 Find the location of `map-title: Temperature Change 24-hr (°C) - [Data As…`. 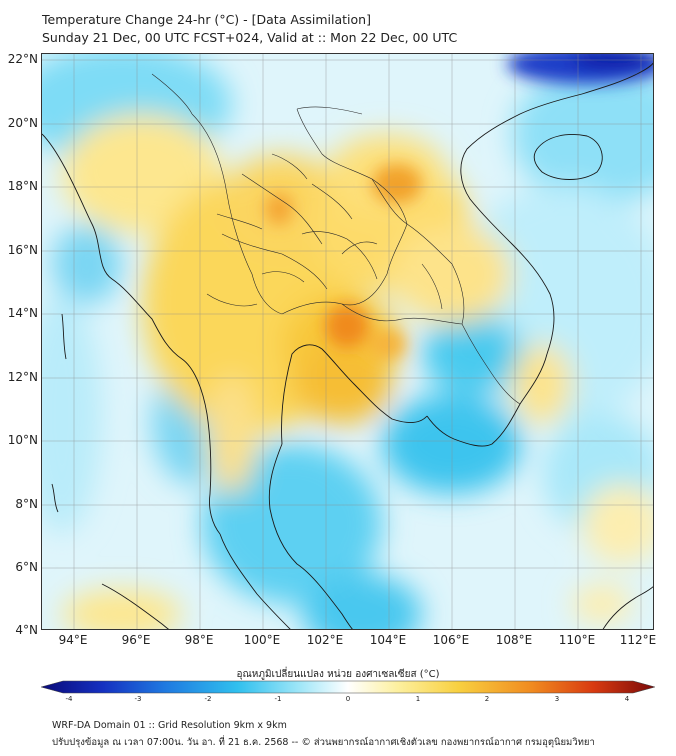

map-title: Temperature Change 24-hr (°C) - [Data As… is located at coordinates (206, 19).